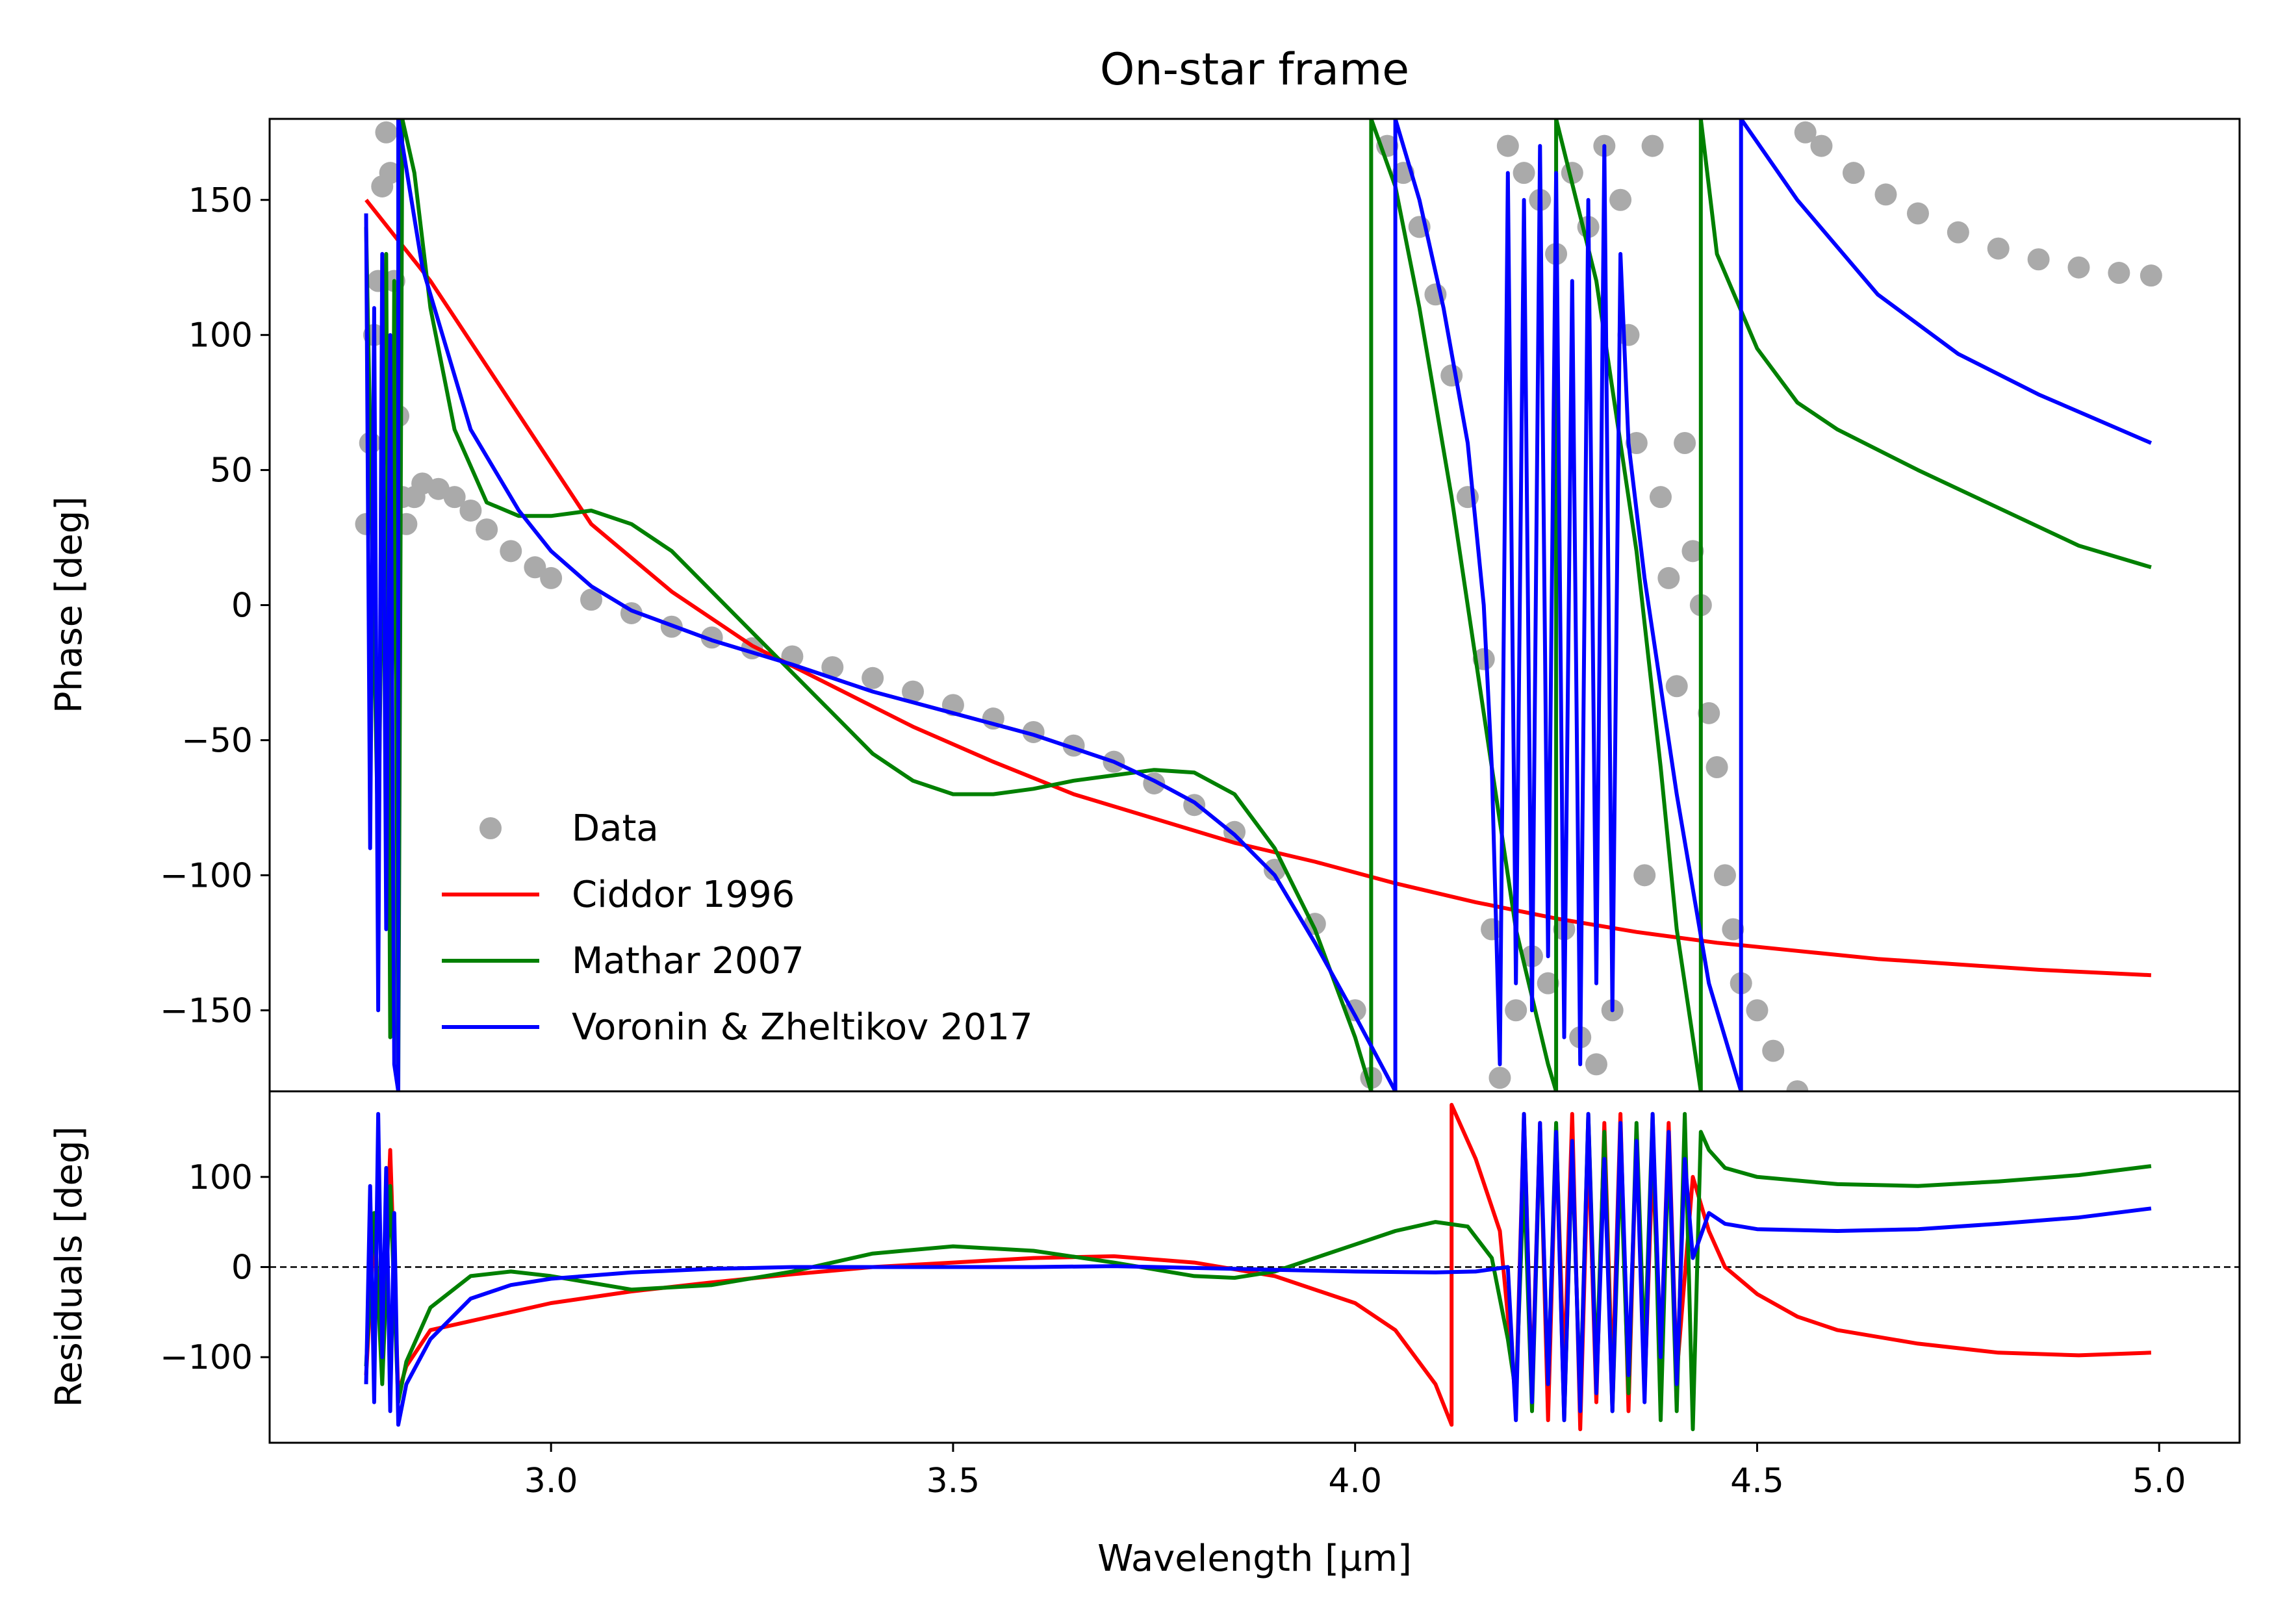 This screenshot has width=2274, height=1624. What do you see at coordinates (615, 828) in the screenshot?
I see `legend-label-data: Data` at bounding box center [615, 828].